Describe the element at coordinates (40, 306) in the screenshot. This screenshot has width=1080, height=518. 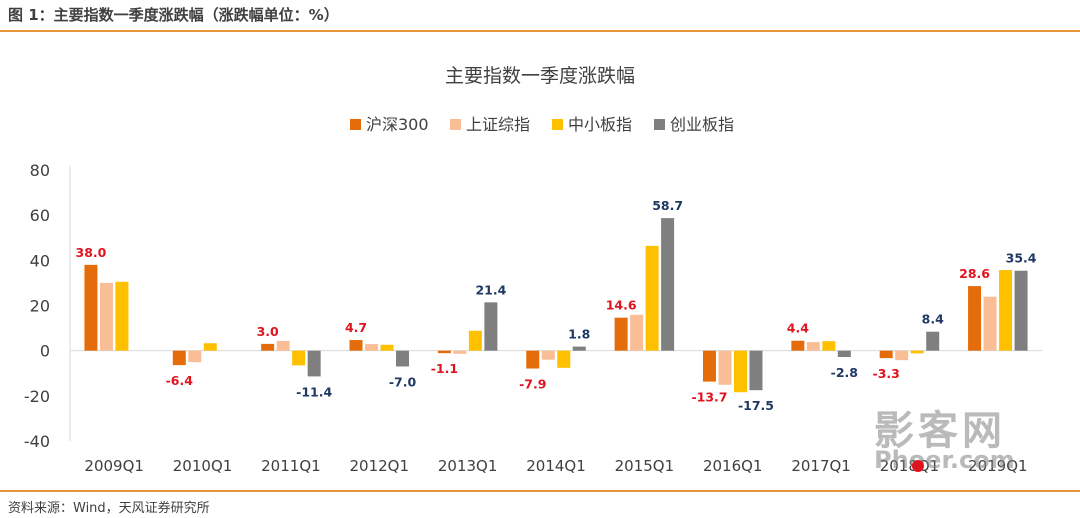
I see `y-tick-label: 20` at that location.